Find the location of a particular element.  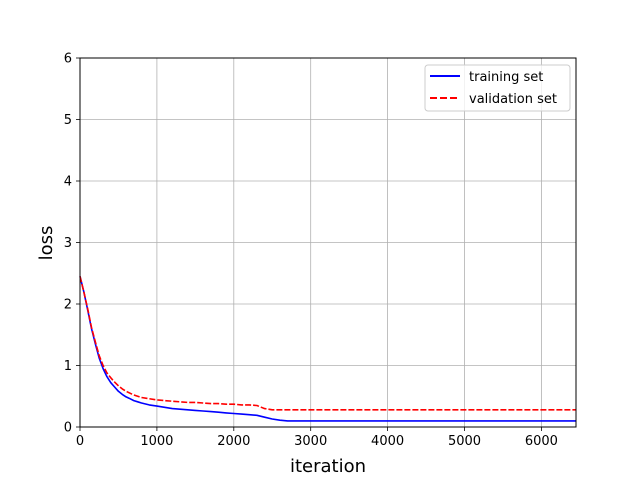

x-tick-label: 2000 is located at coordinates (233, 441).